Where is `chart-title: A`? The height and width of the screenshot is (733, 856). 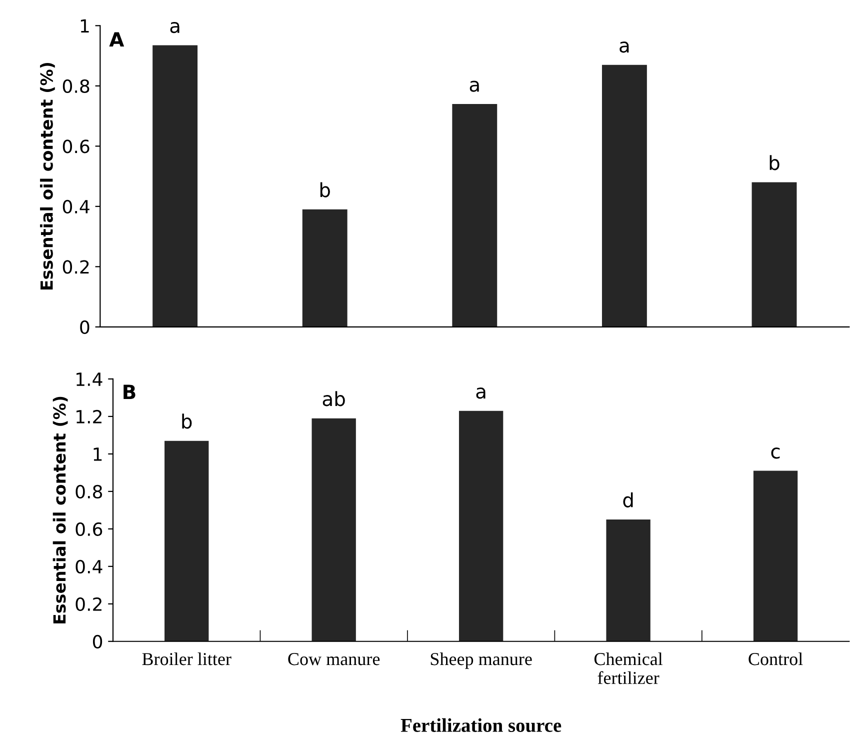 chart-title: A is located at coordinates (116, 39).